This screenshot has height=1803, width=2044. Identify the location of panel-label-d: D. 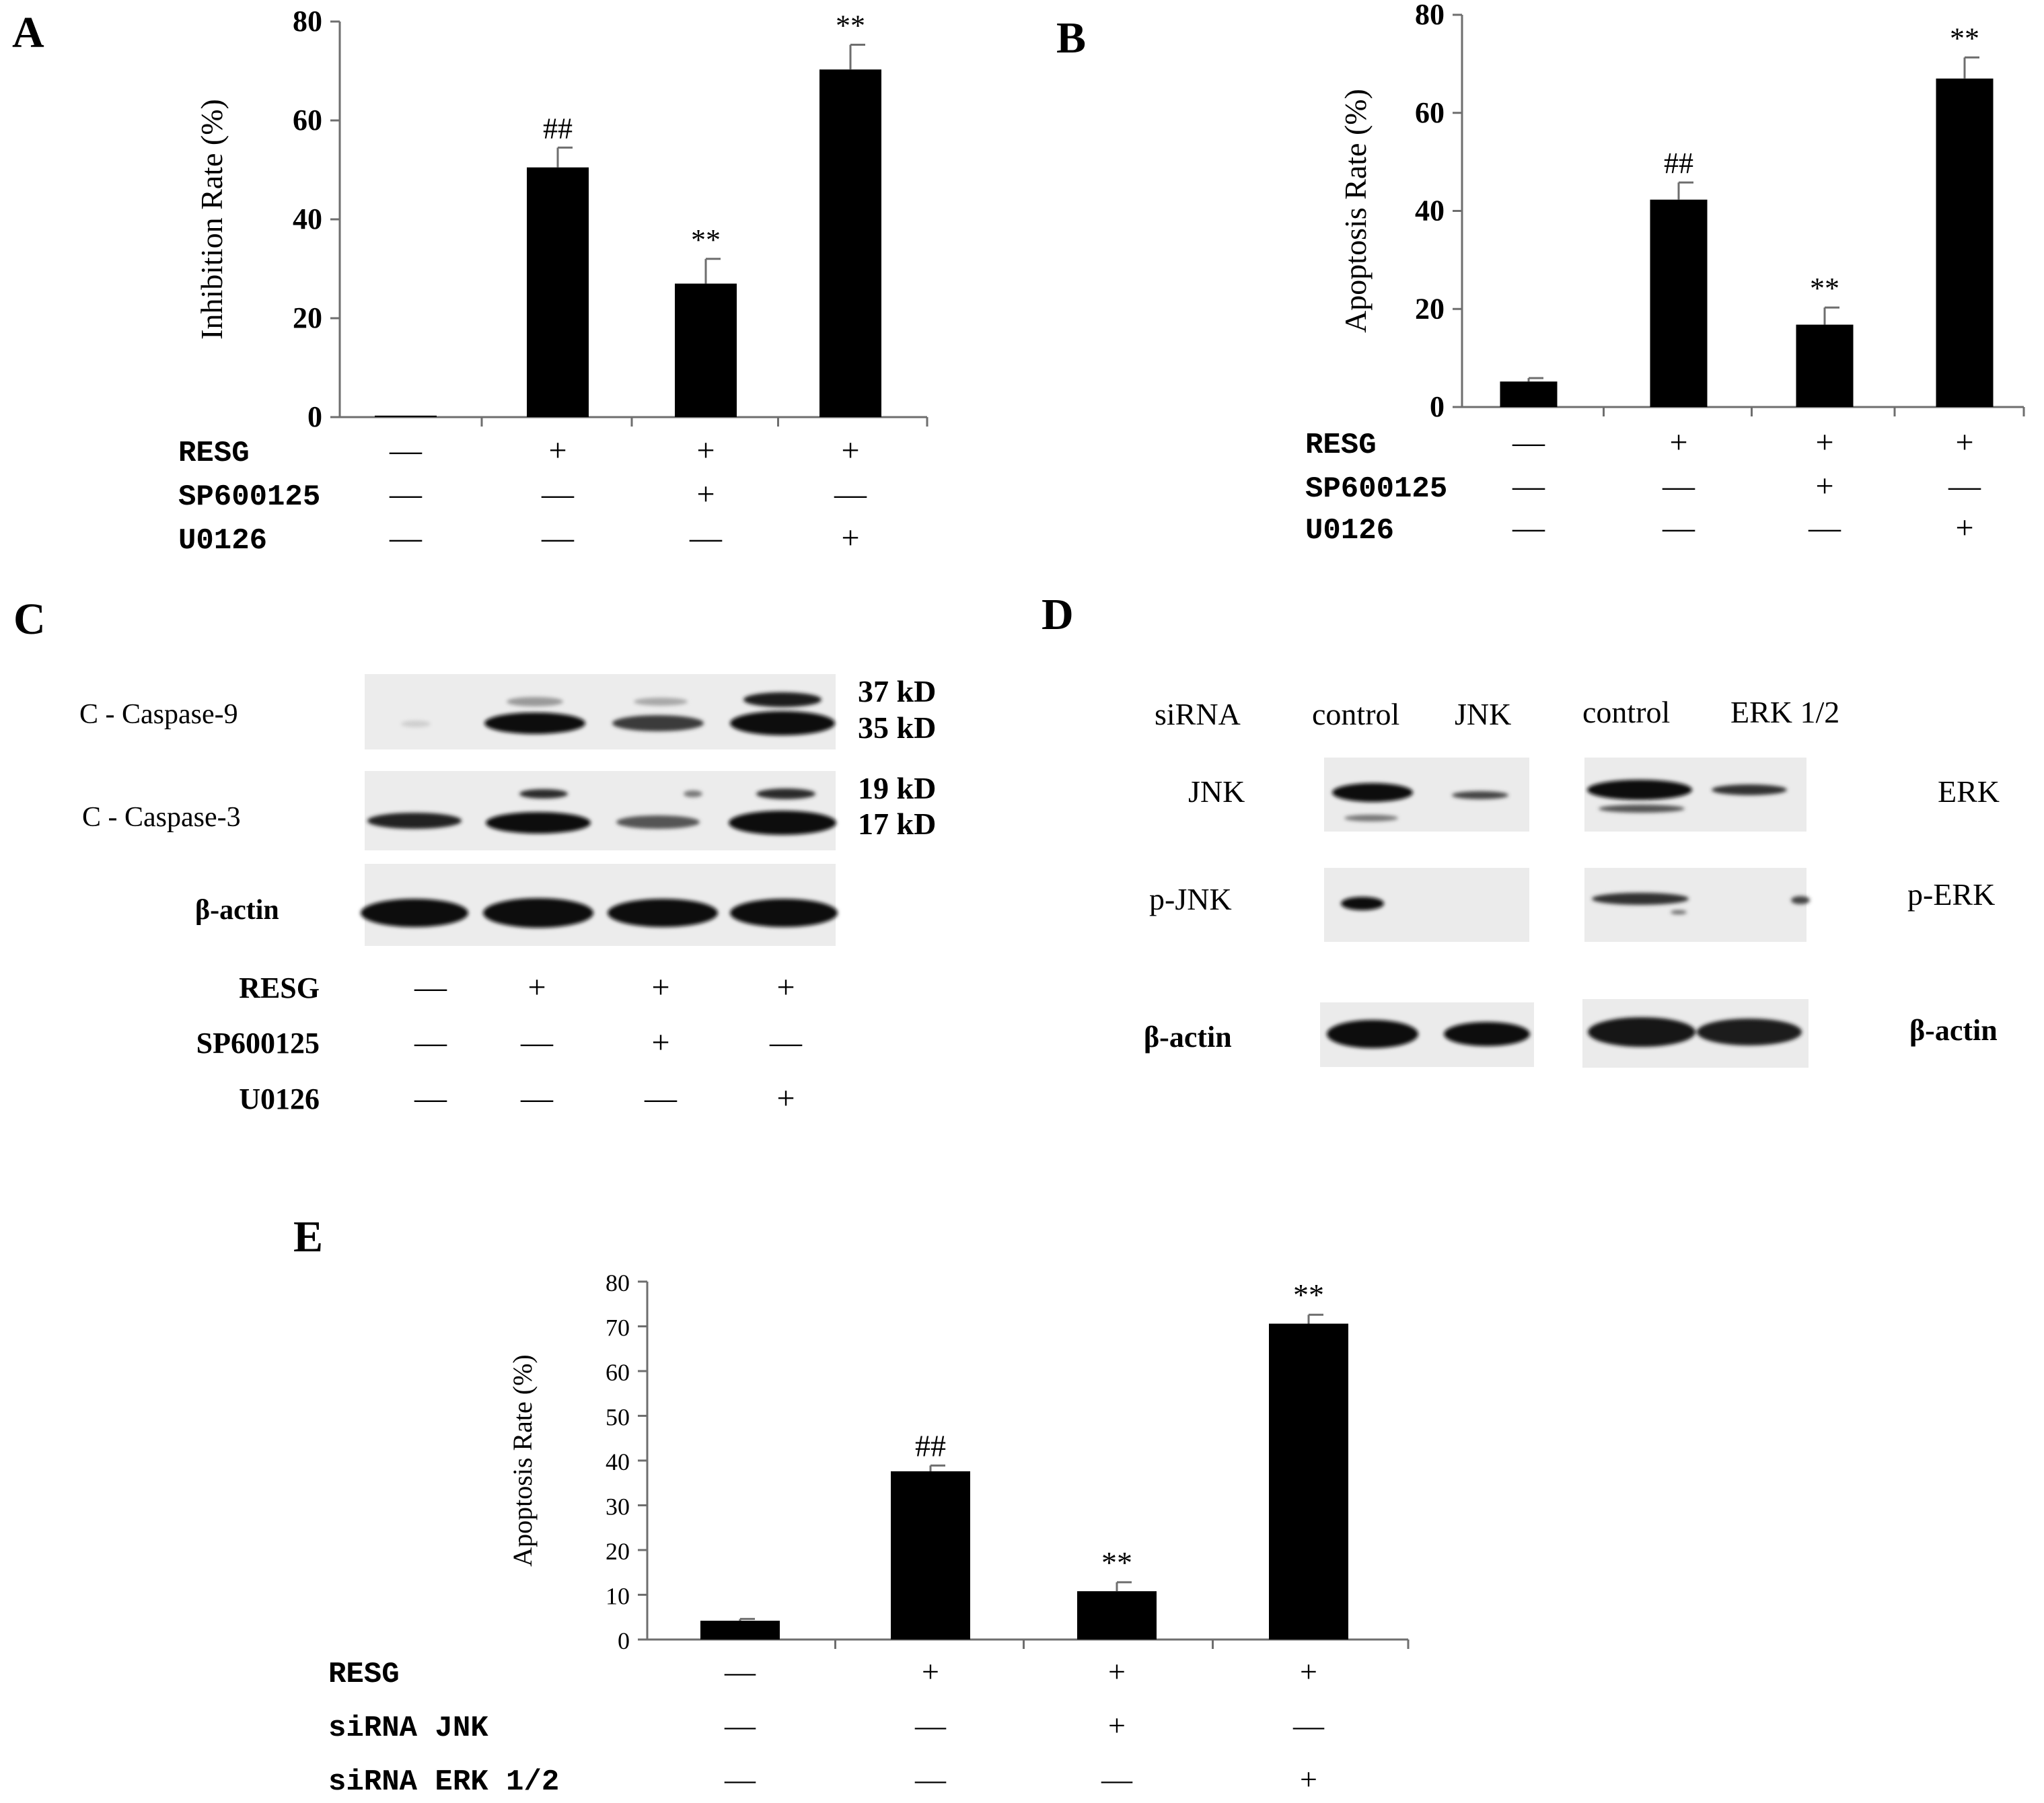
(1058, 614).